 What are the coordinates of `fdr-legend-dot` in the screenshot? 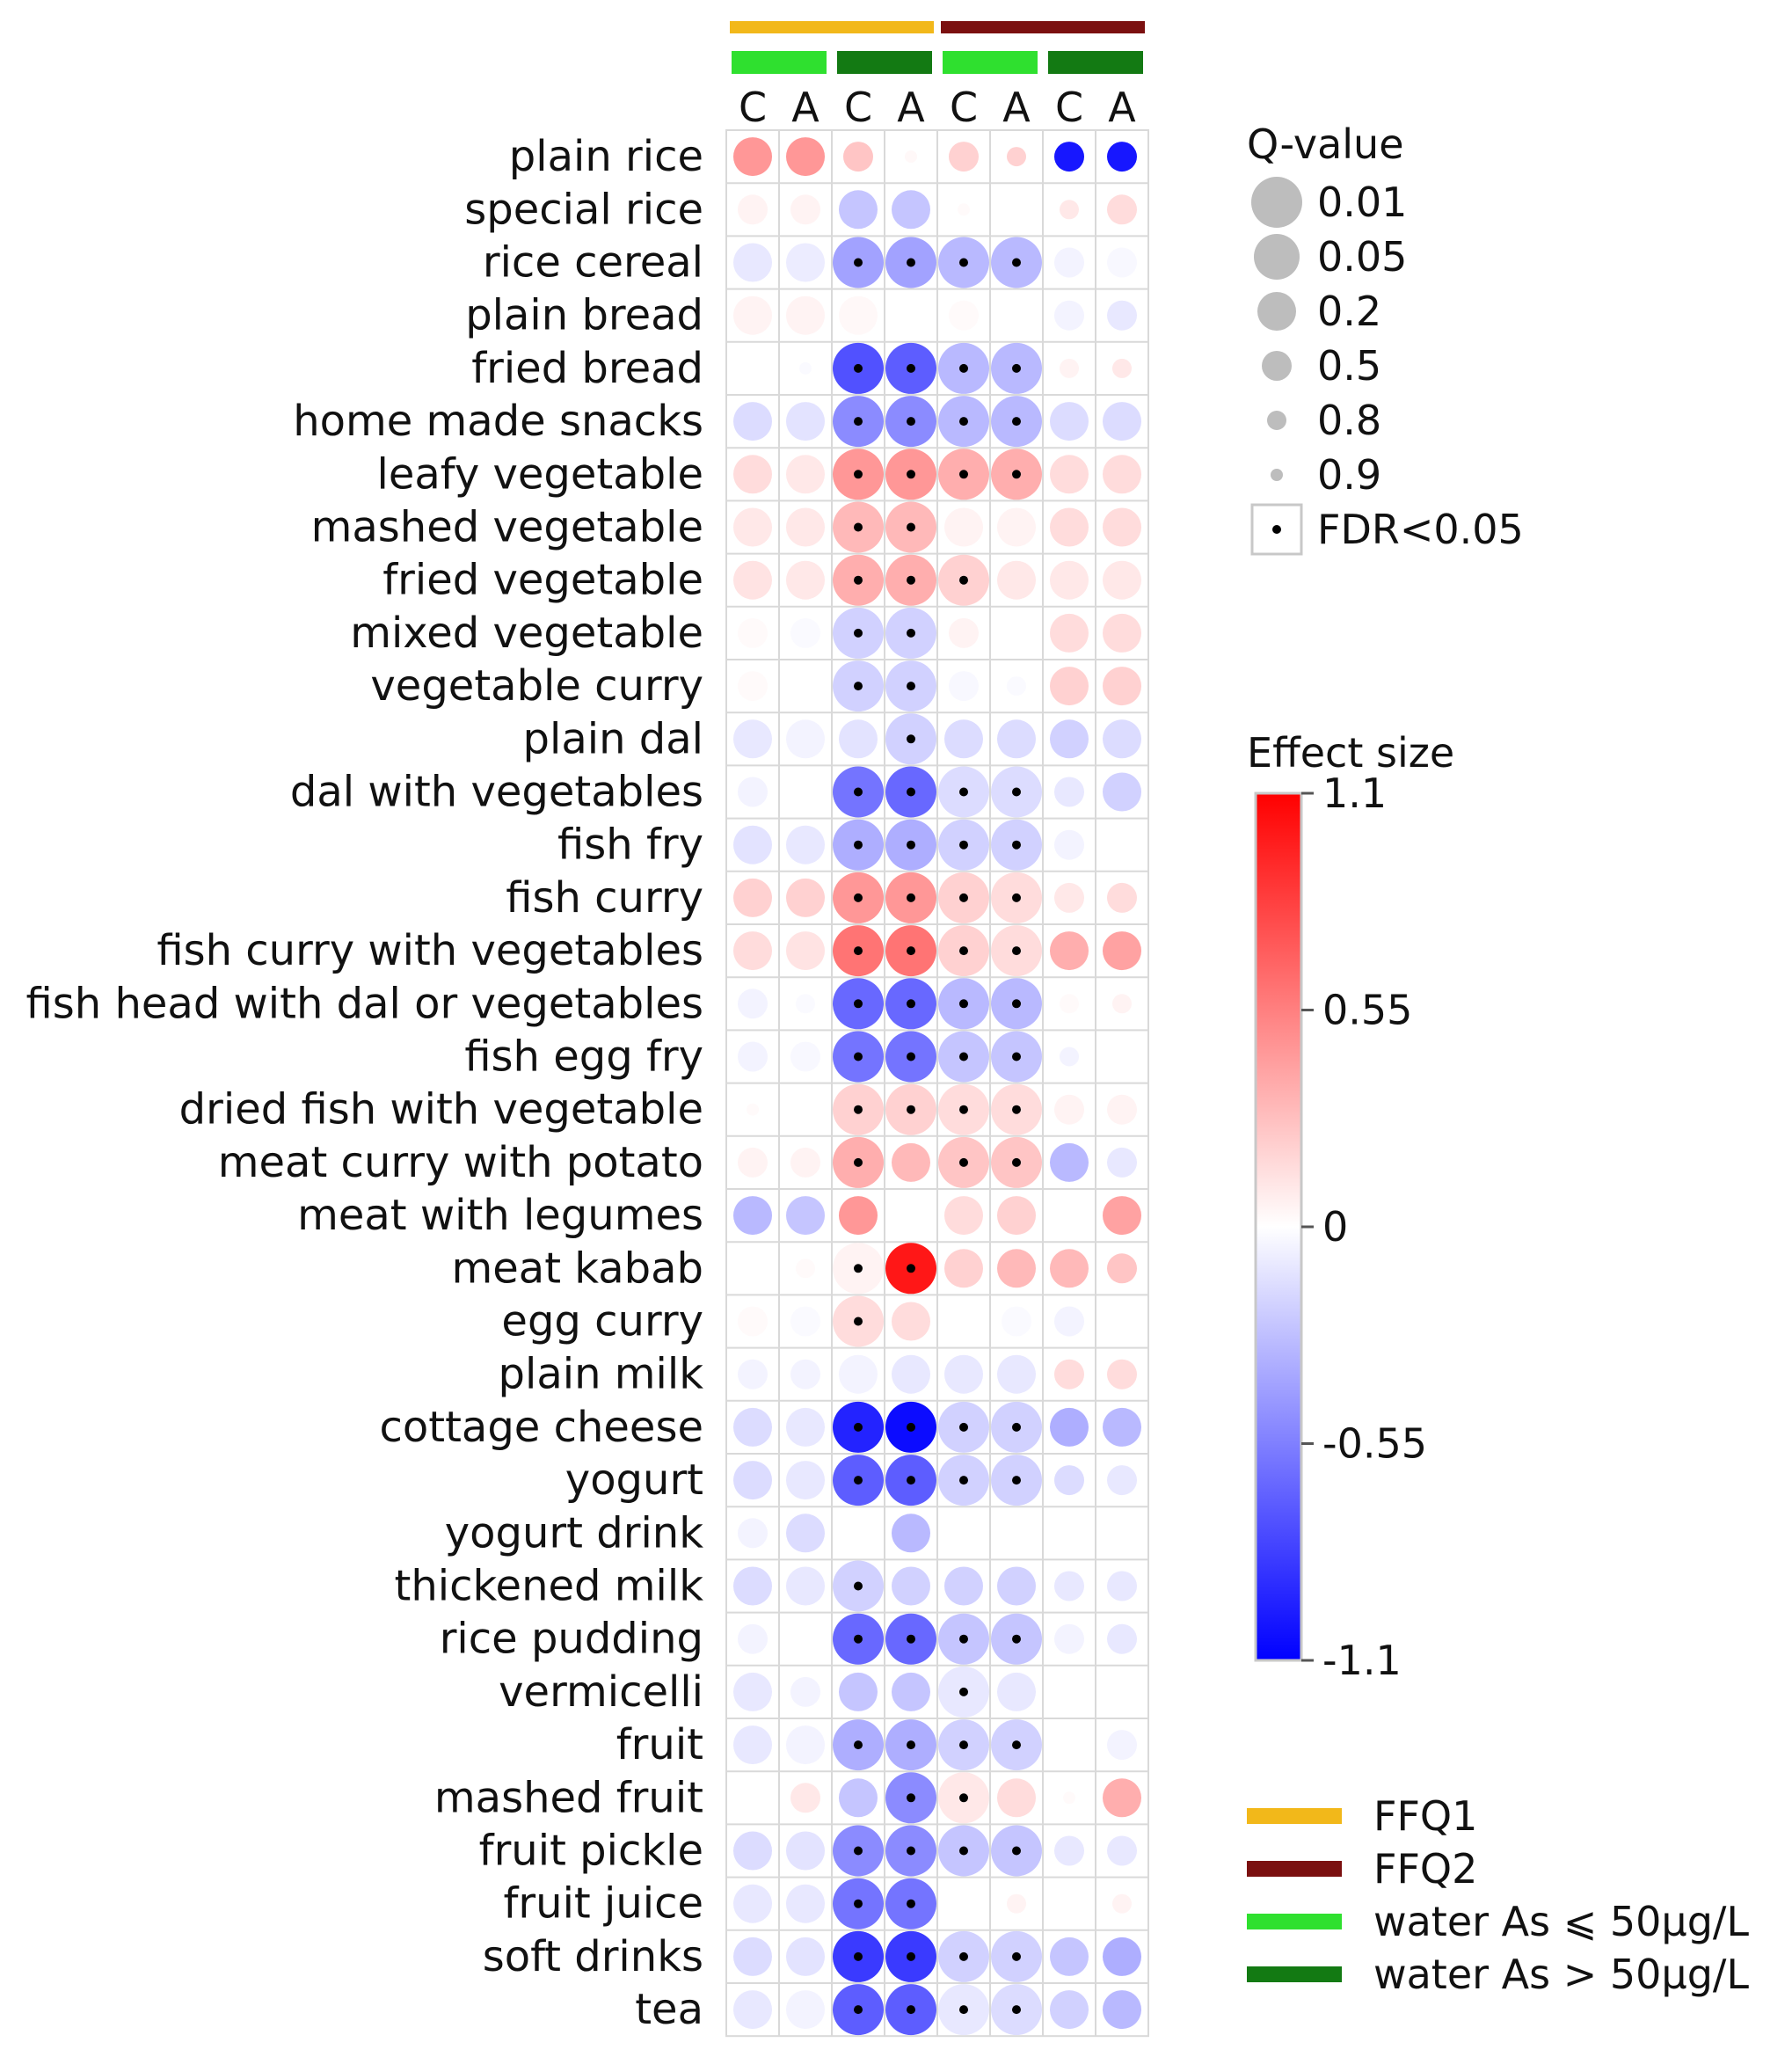 It's located at (1276, 529).